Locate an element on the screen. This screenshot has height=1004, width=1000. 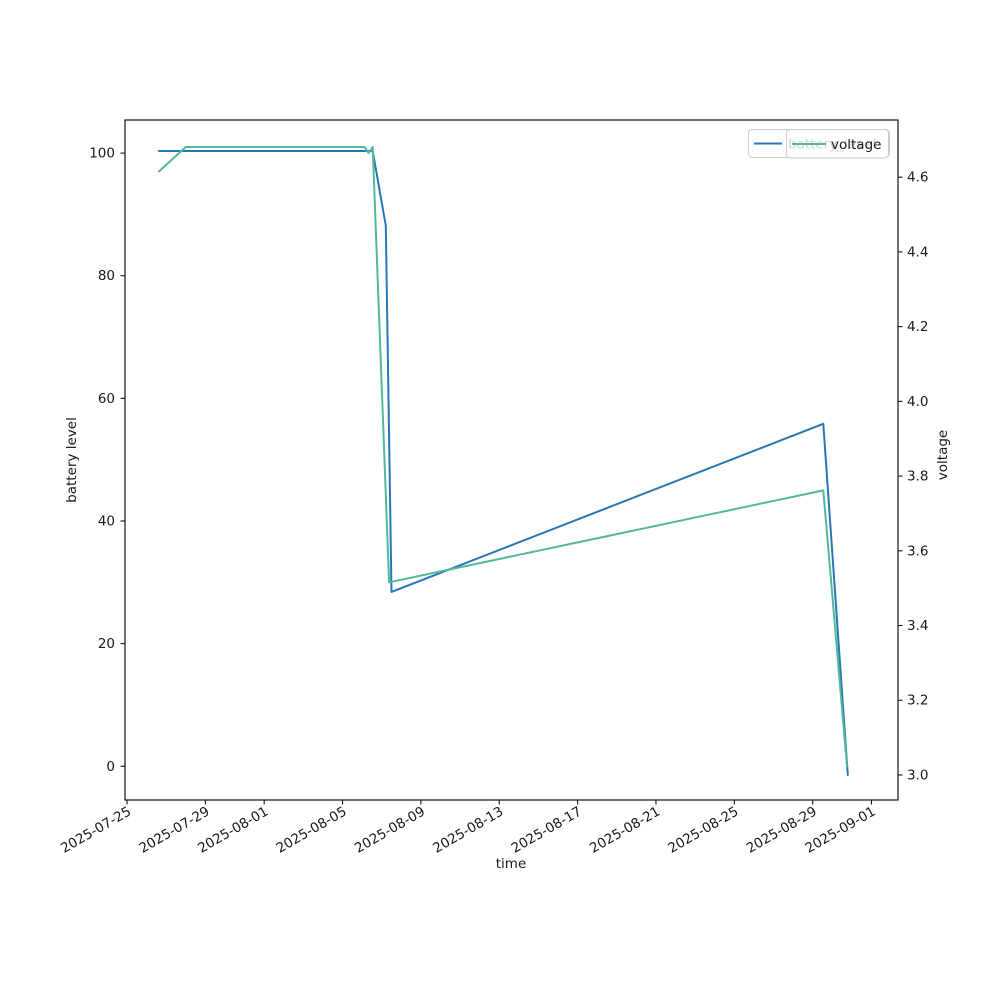
y-left-tick-label: 80 is located at coordinates (106, 276).